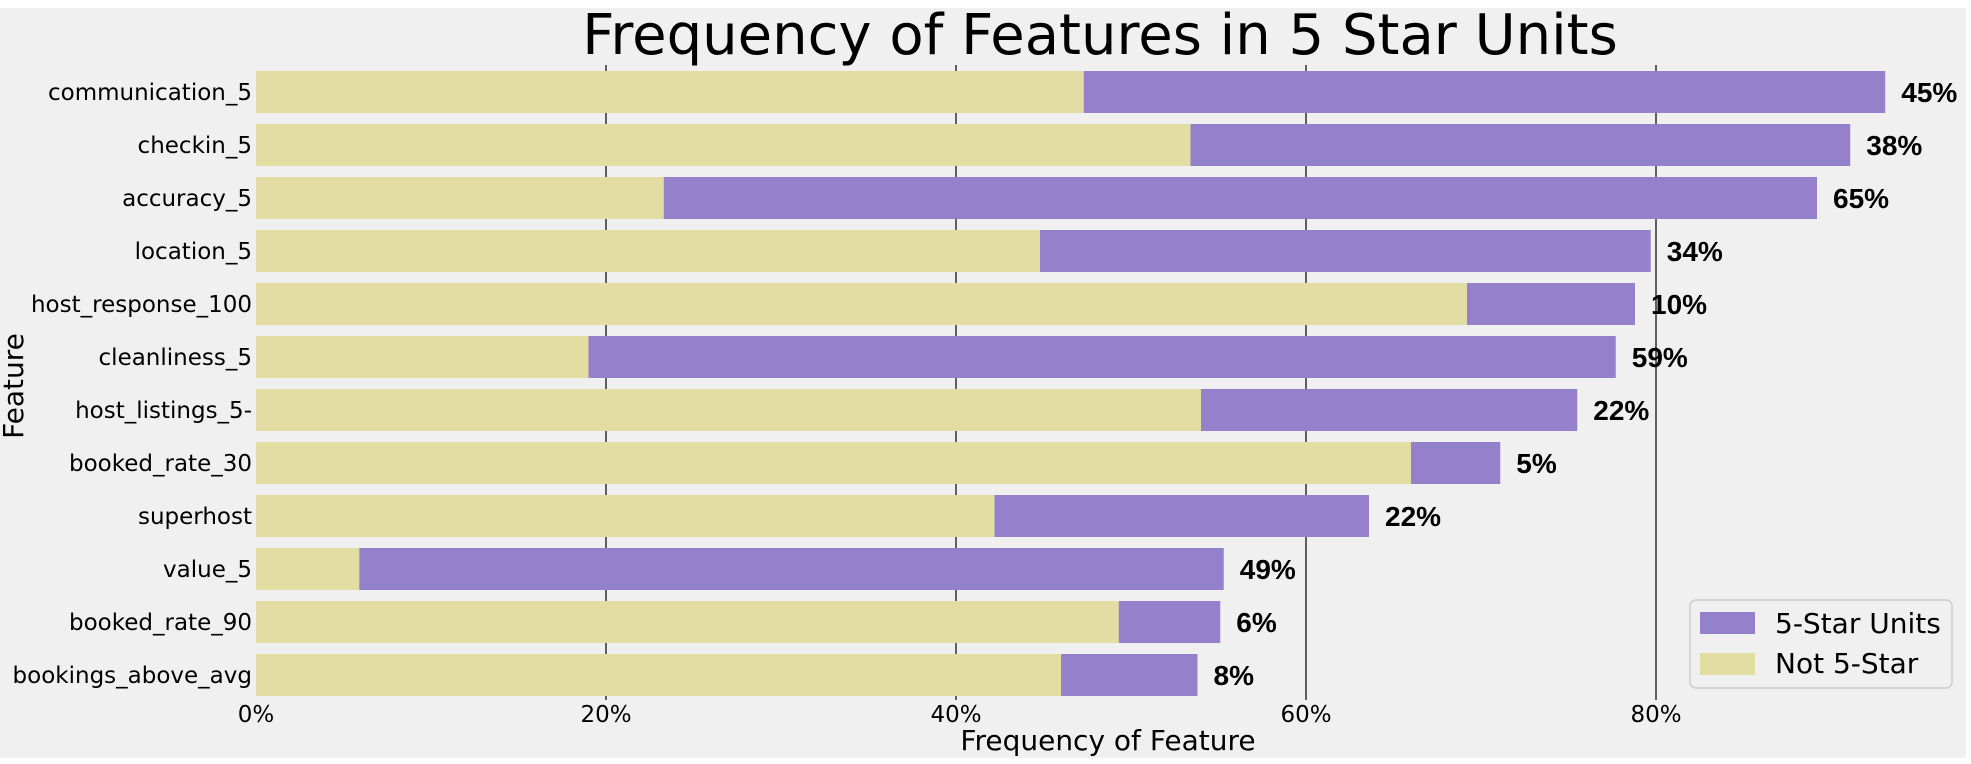  Describe the element at coordinates (670, 92) in the screenshot. I see `bar-communication-5-not-5-star` at that location.